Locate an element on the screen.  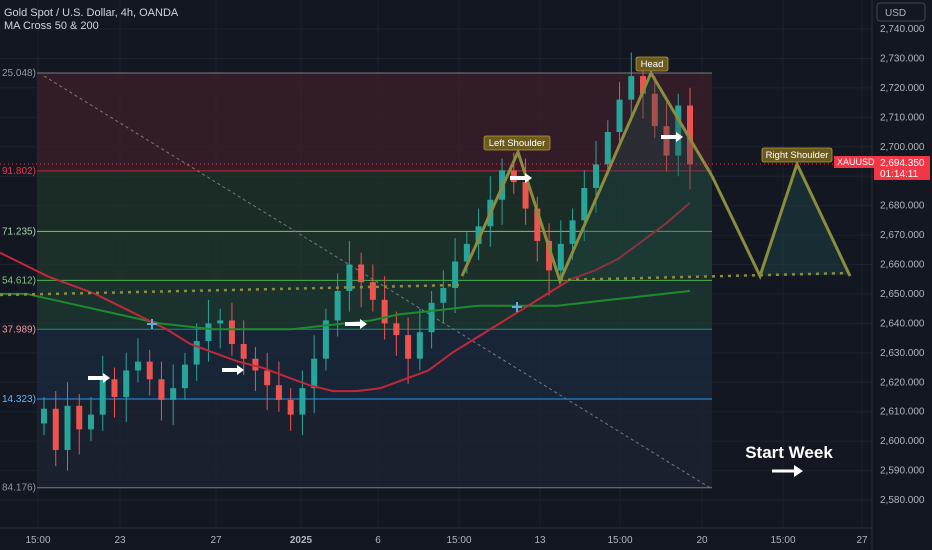
price-tick-label: 2,590.000 is located at coordinates (902, 471).